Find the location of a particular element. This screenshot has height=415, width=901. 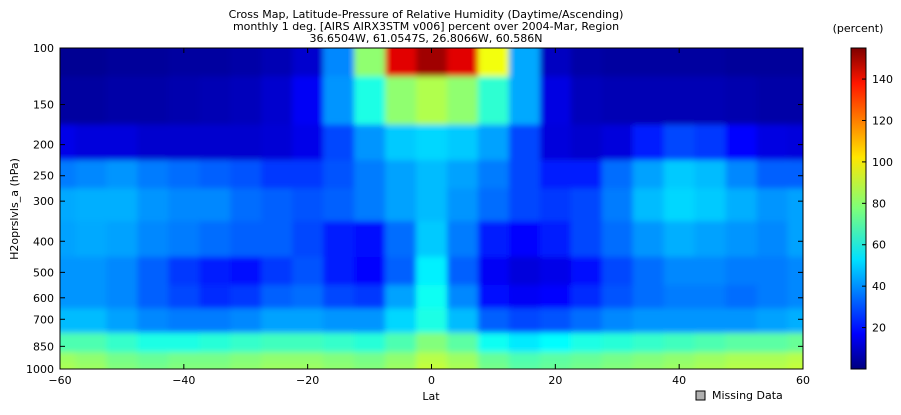

colorbar-tick-label: 100 is located at coordinates (882, 162).